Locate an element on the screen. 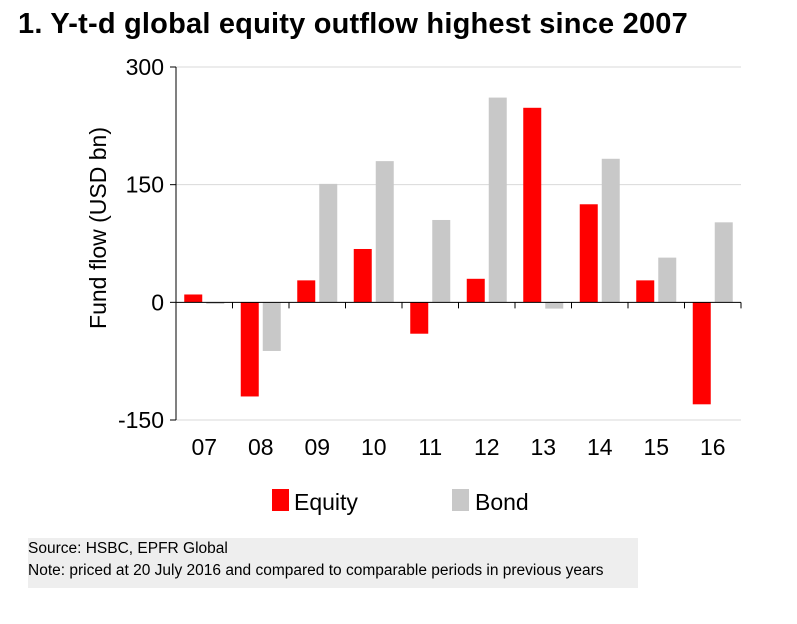 Image resolution: width=797 pixels, height=624 pixels. x-tick-label: 09 is located at coordinates (317, 447).